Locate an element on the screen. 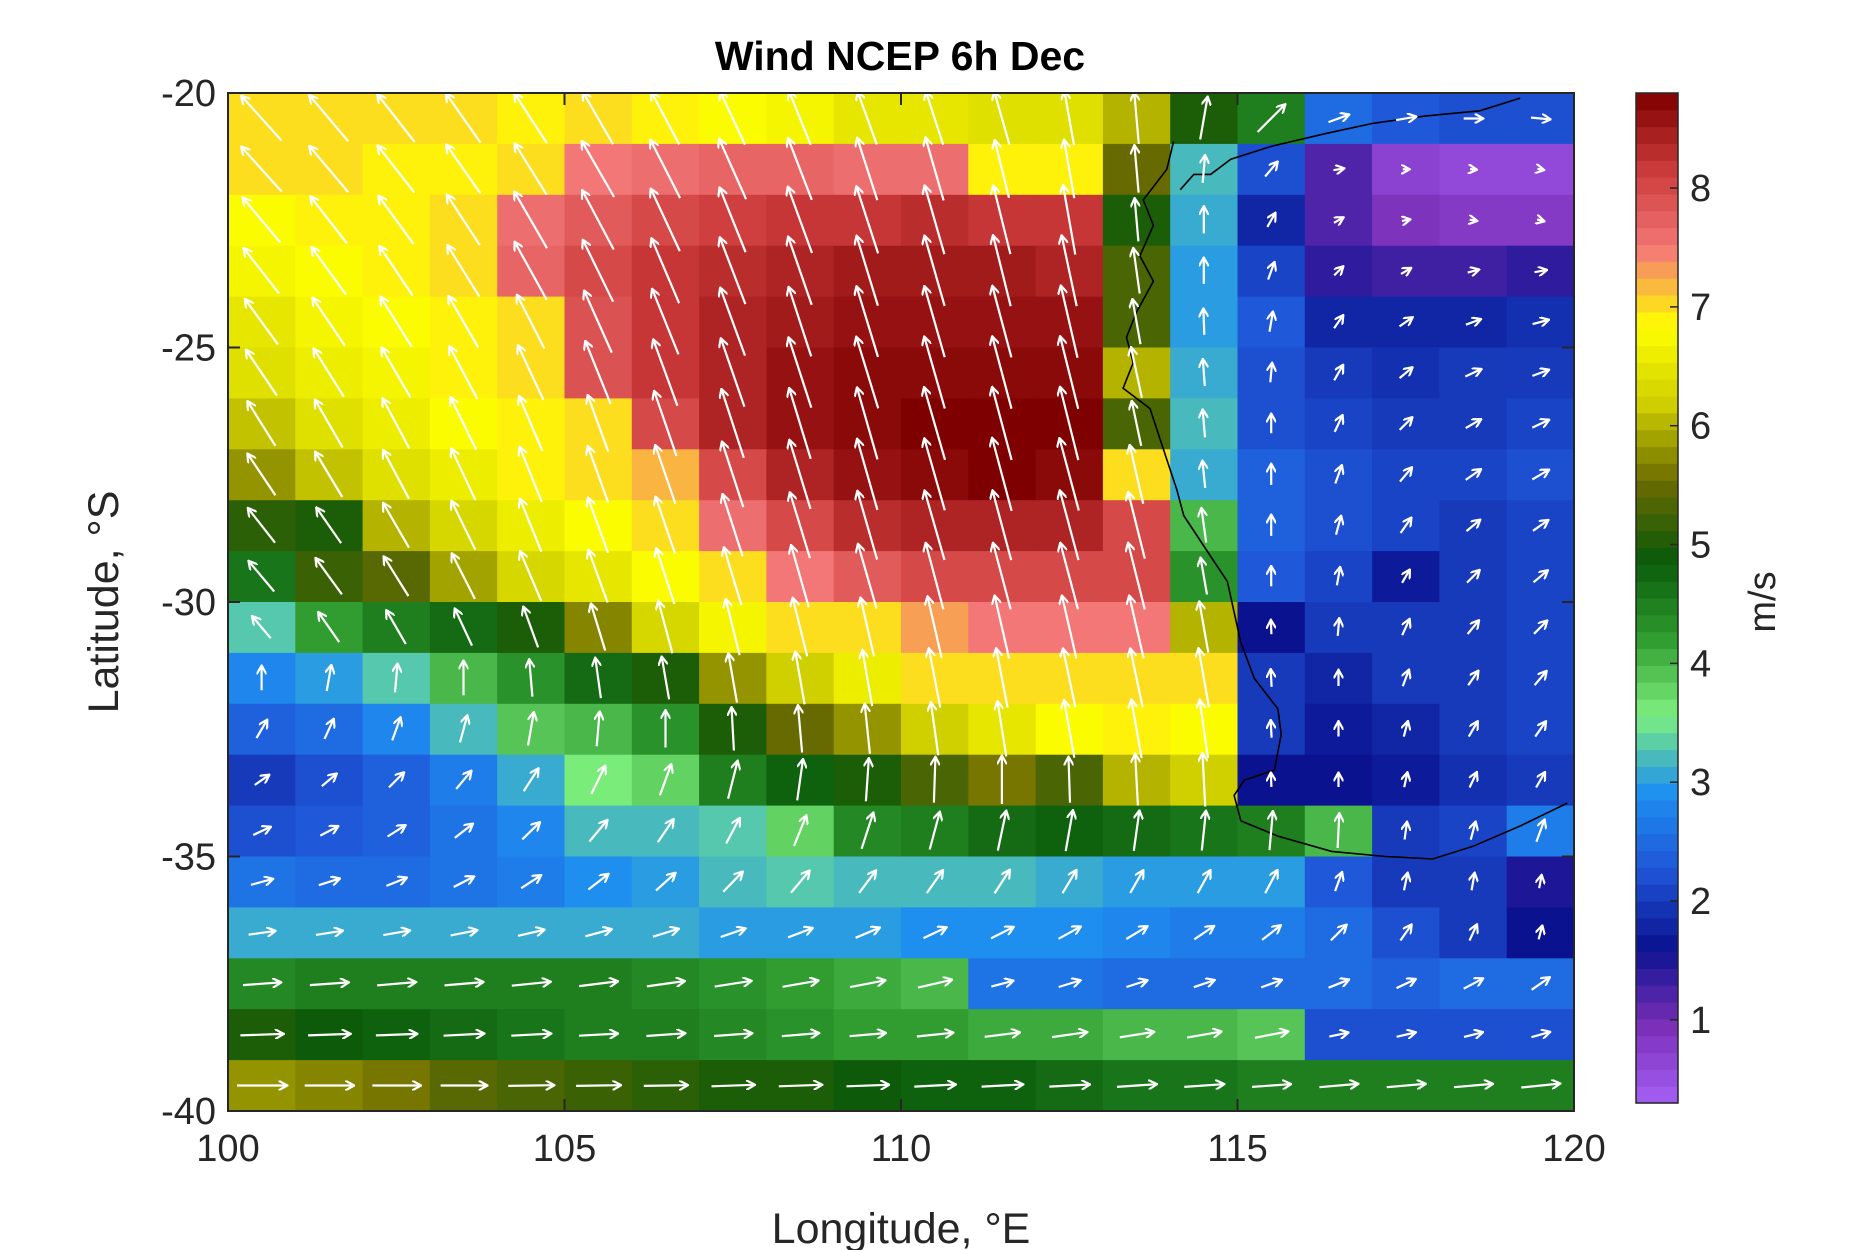  x-tick-label: 115 is located at coordinates (1237, 1149).